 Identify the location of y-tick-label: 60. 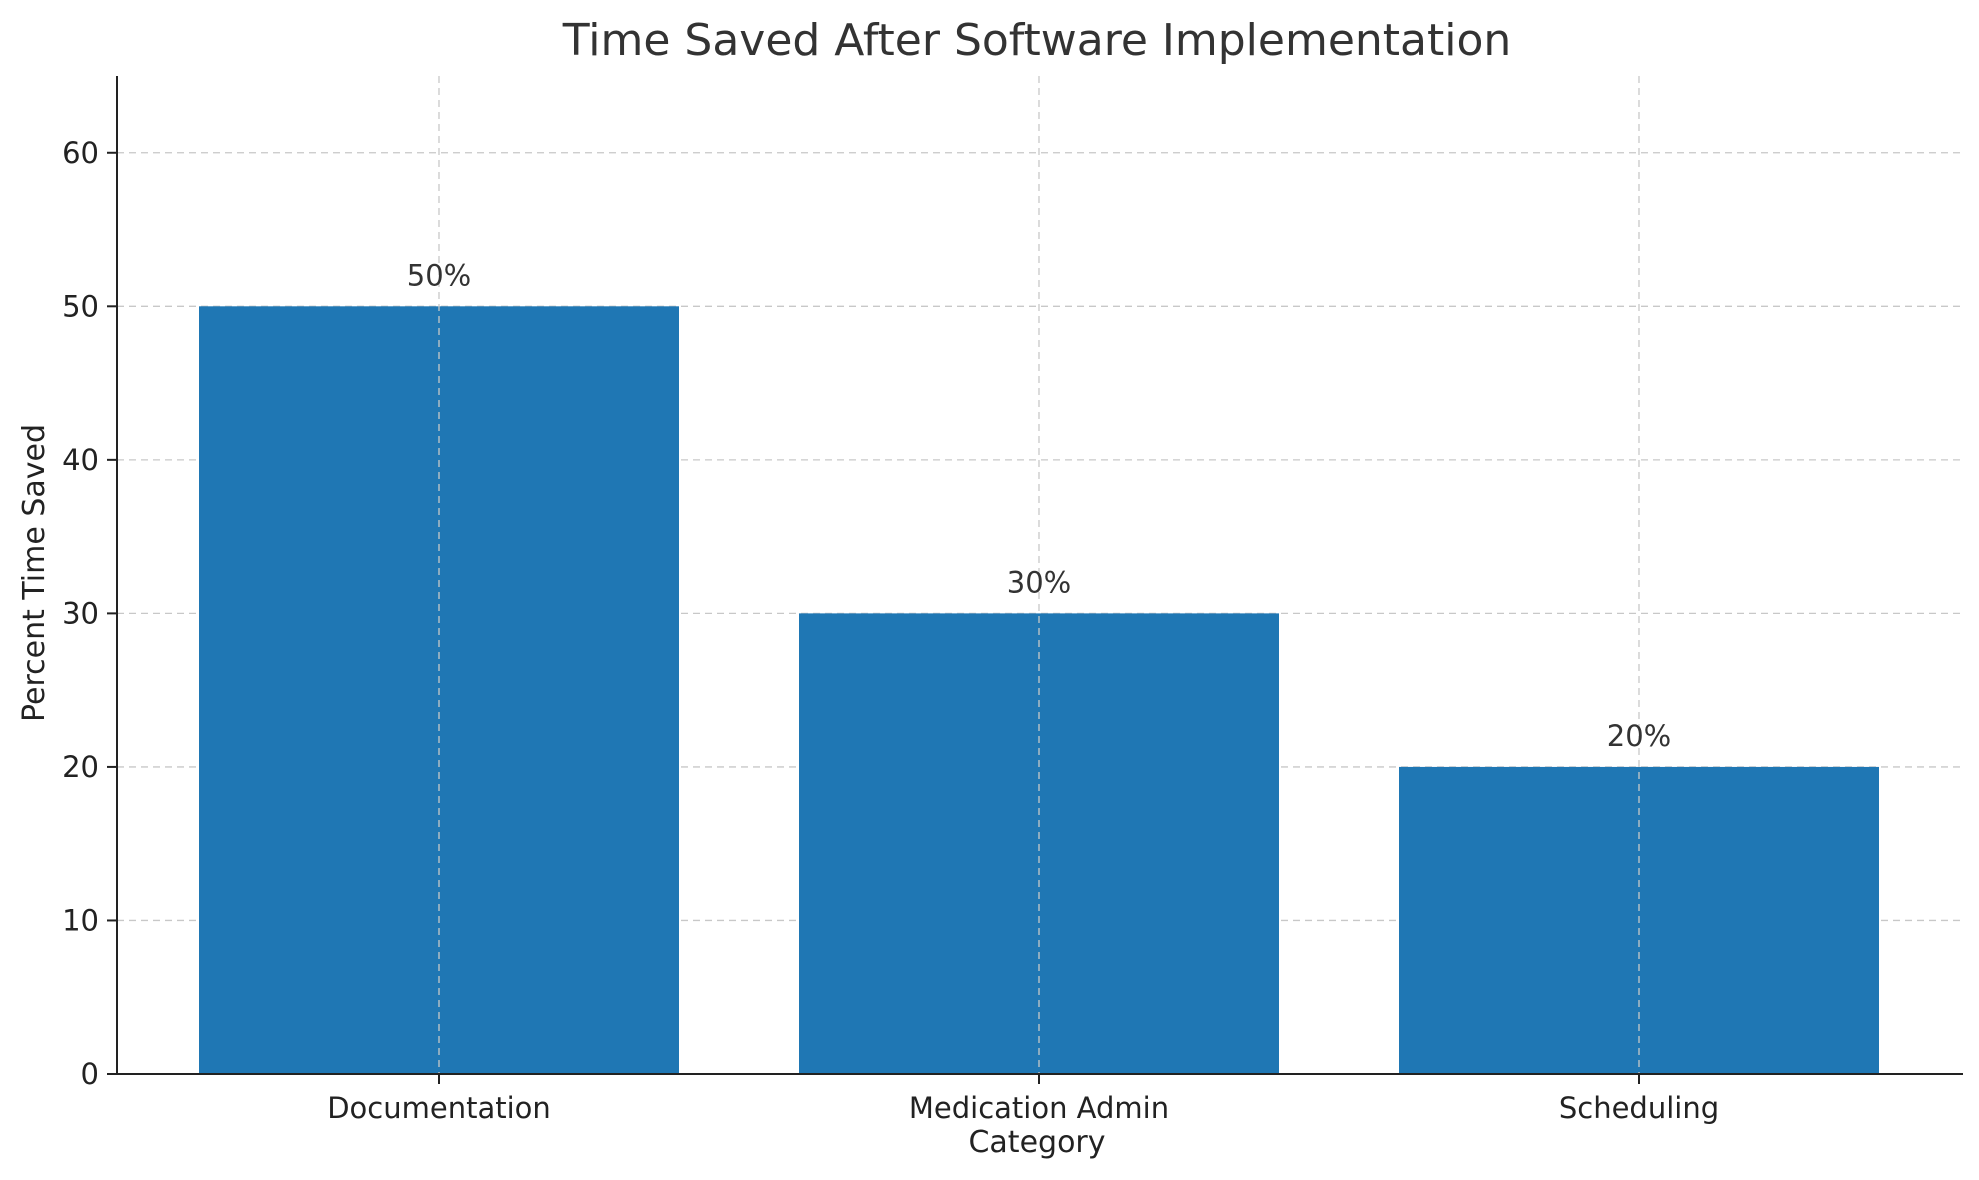
(80, 153).